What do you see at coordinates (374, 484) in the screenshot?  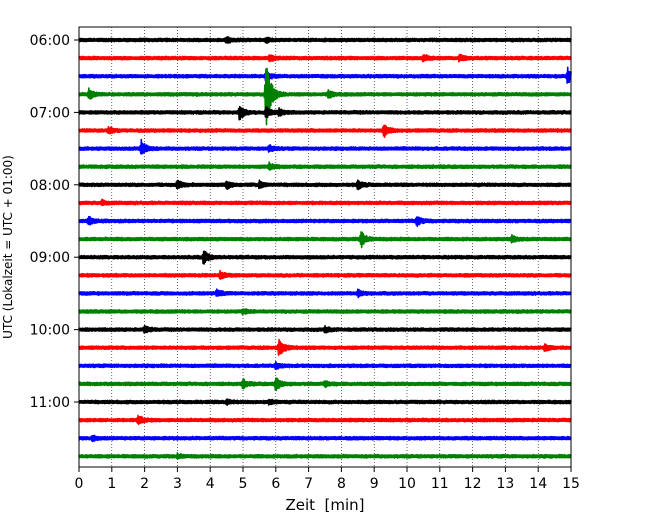 I see `x-tick-label: 9` at bounding box center [374, 484].